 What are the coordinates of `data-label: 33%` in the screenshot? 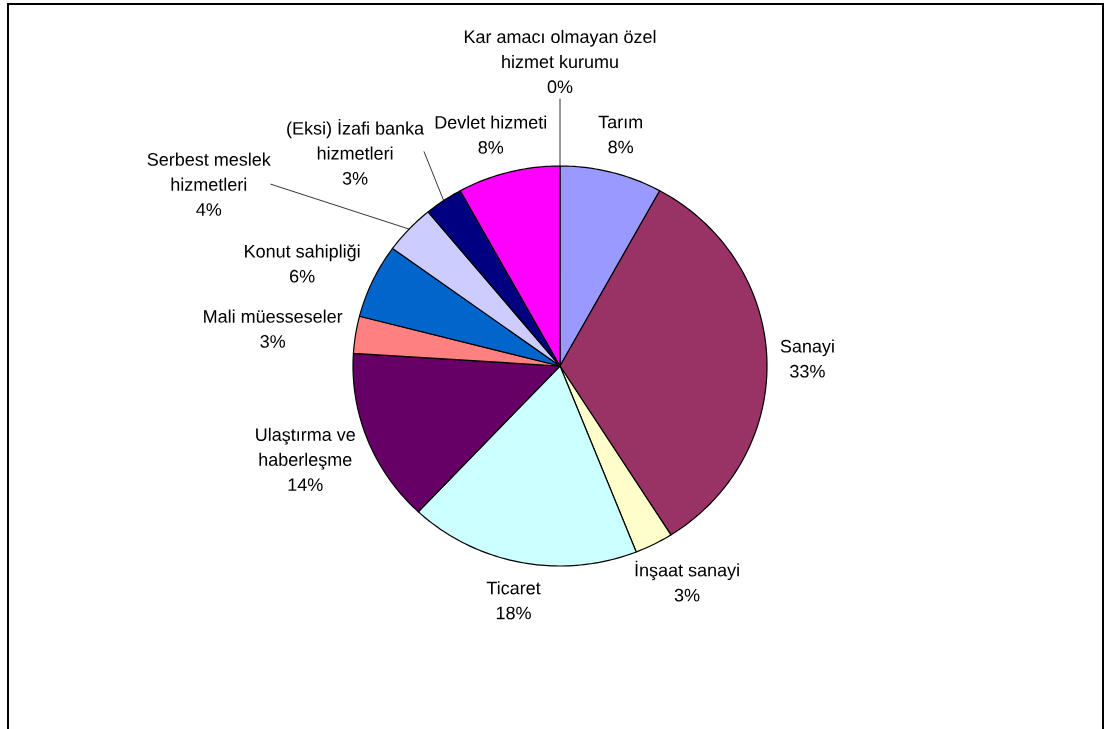 It's located at (807, 371).